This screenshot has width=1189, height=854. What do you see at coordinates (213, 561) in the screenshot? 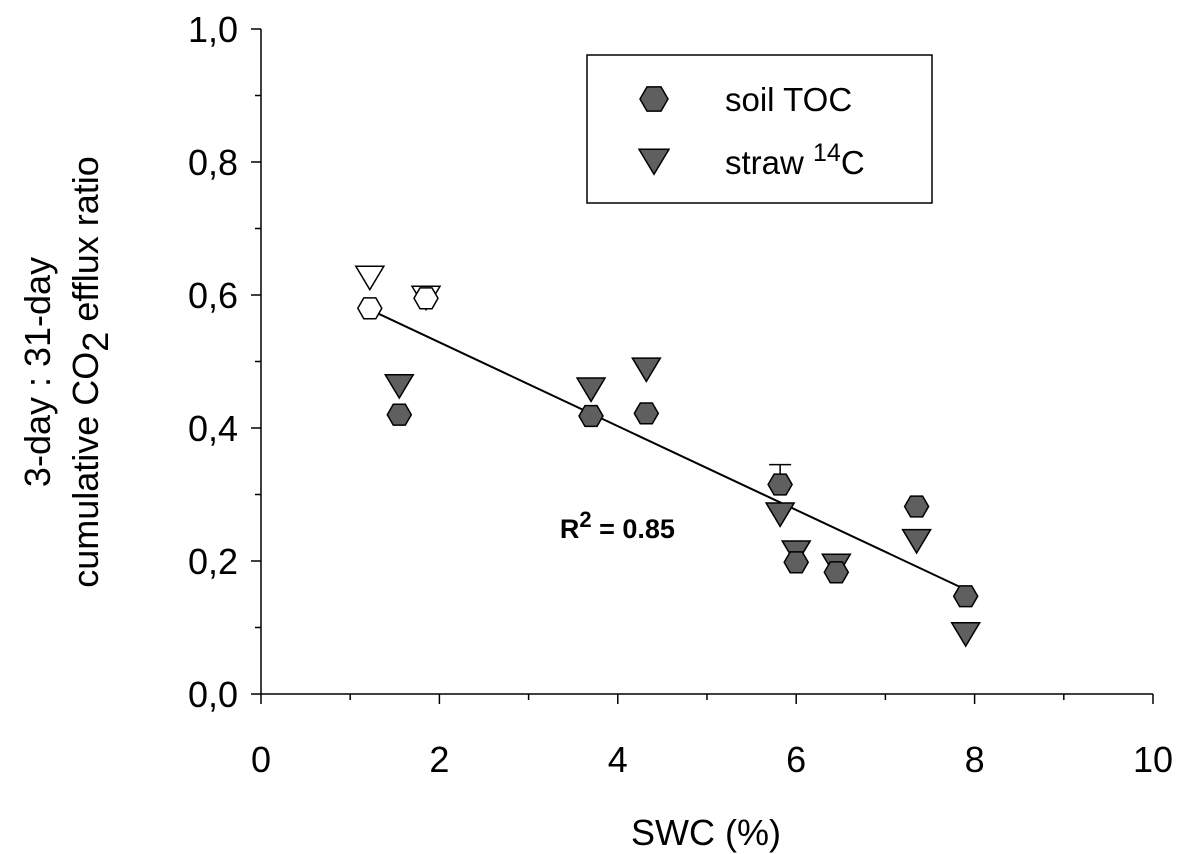
I see `y-tick-label: 0,2` at bounding box center [213, 561].